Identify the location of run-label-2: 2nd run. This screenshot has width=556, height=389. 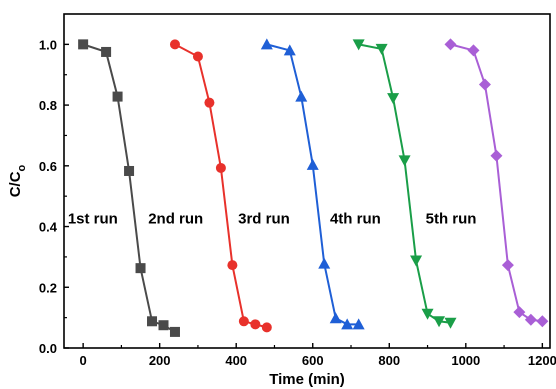
(175, 219).